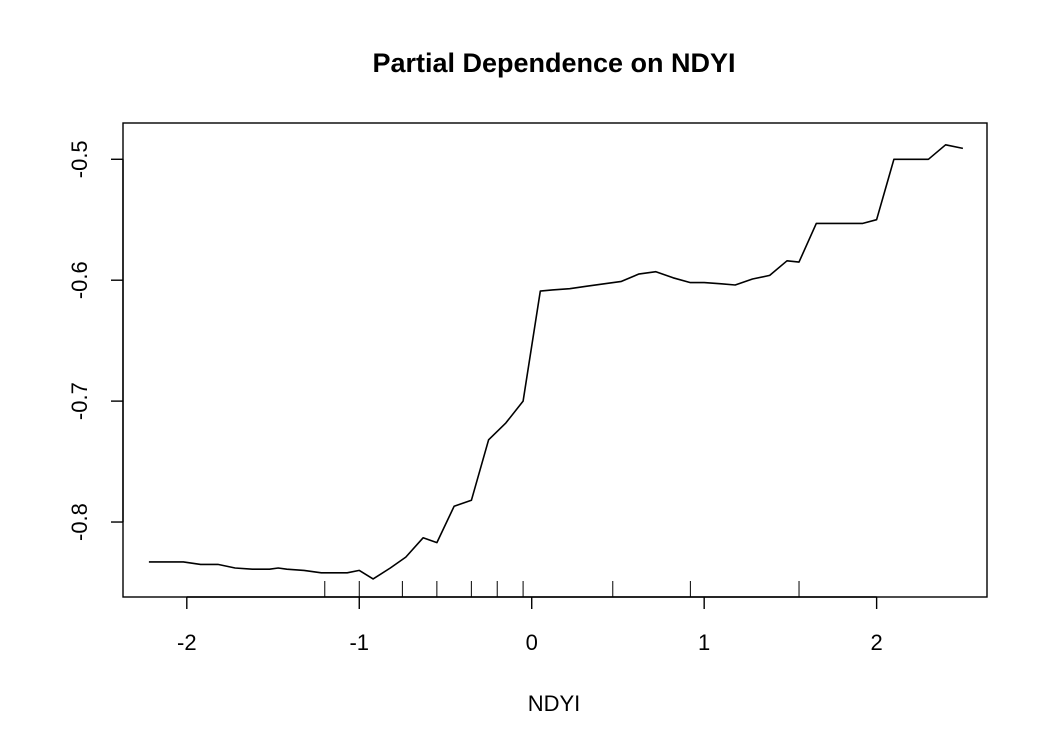 The height and width of the screenshot is (750, 1050). What do you see at coordinates (79, 401) in the screenshot?
I see `y-tick-label: -0.7` at bounding box center [79, 401].